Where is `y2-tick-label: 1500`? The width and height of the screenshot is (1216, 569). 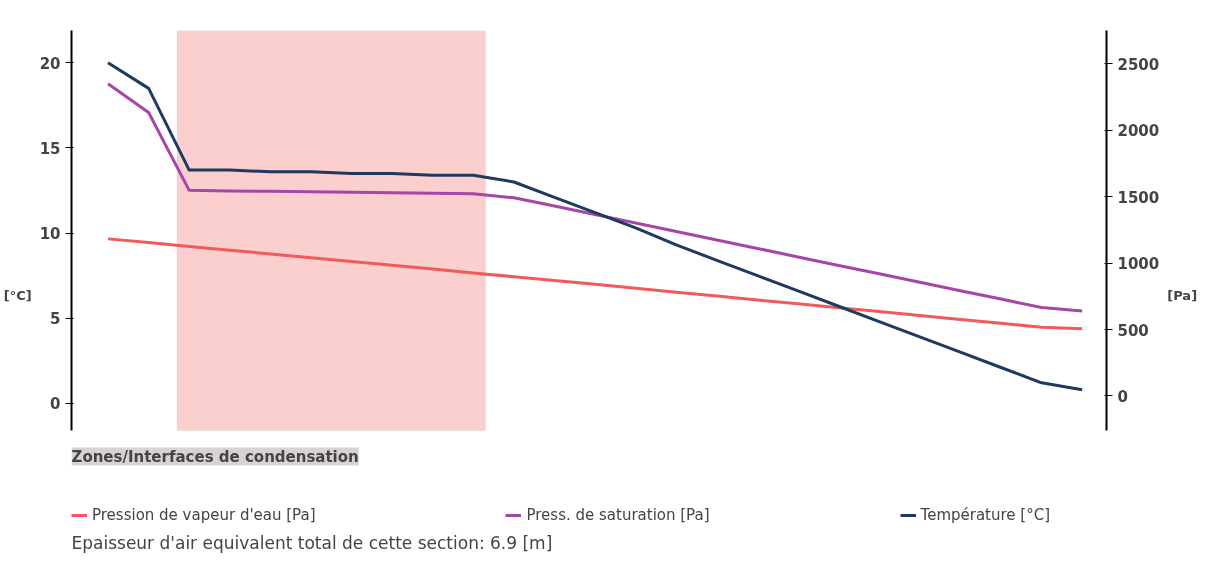
y2-tick-label: 1500 is located at coordinates (1138, 197).